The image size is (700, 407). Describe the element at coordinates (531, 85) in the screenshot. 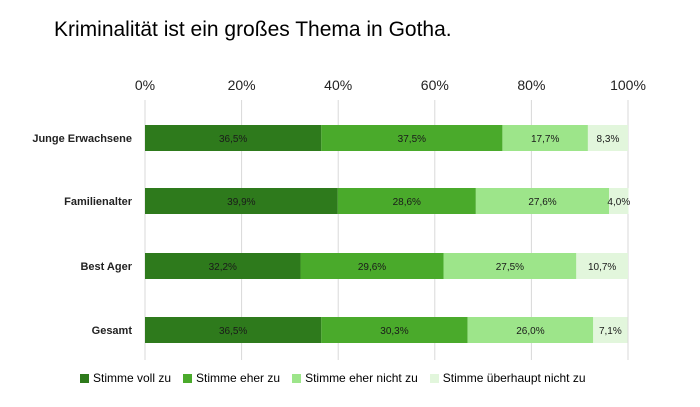

I see `x-tick-label: 80%` at that location.